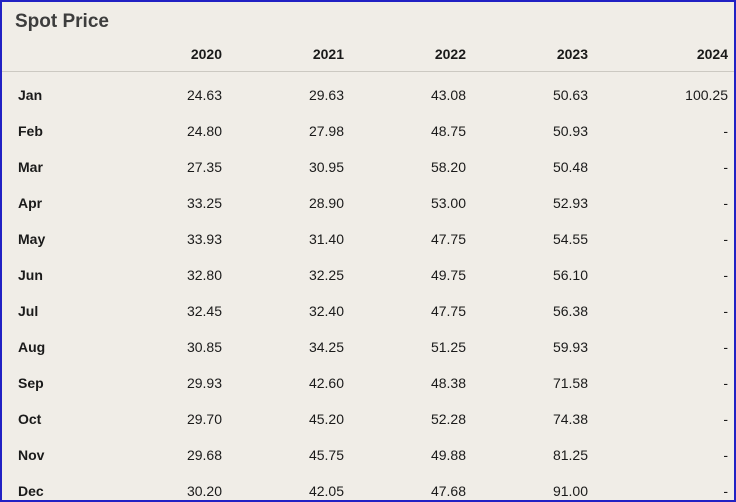 The image size is (736, 502). Describe the element at coordinates (31, 383) in the screenshot. I see `row-label-month: Sep` at that location.